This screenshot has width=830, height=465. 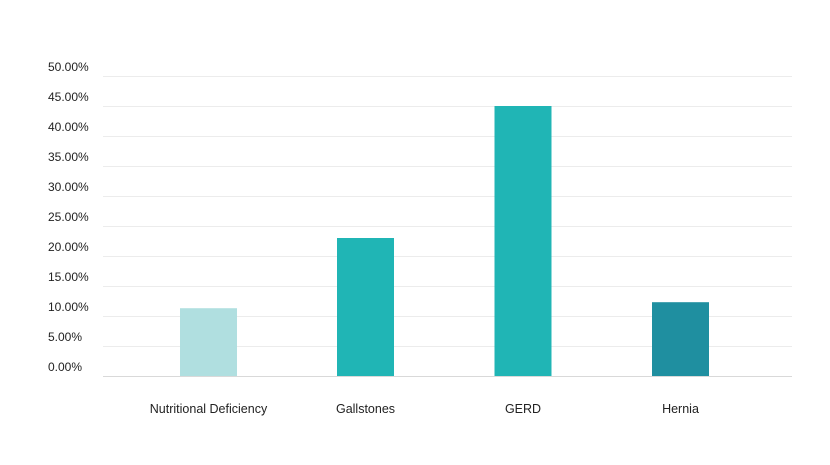 I want to click on x-tick-label: GERD, so click(x=523, y=409).